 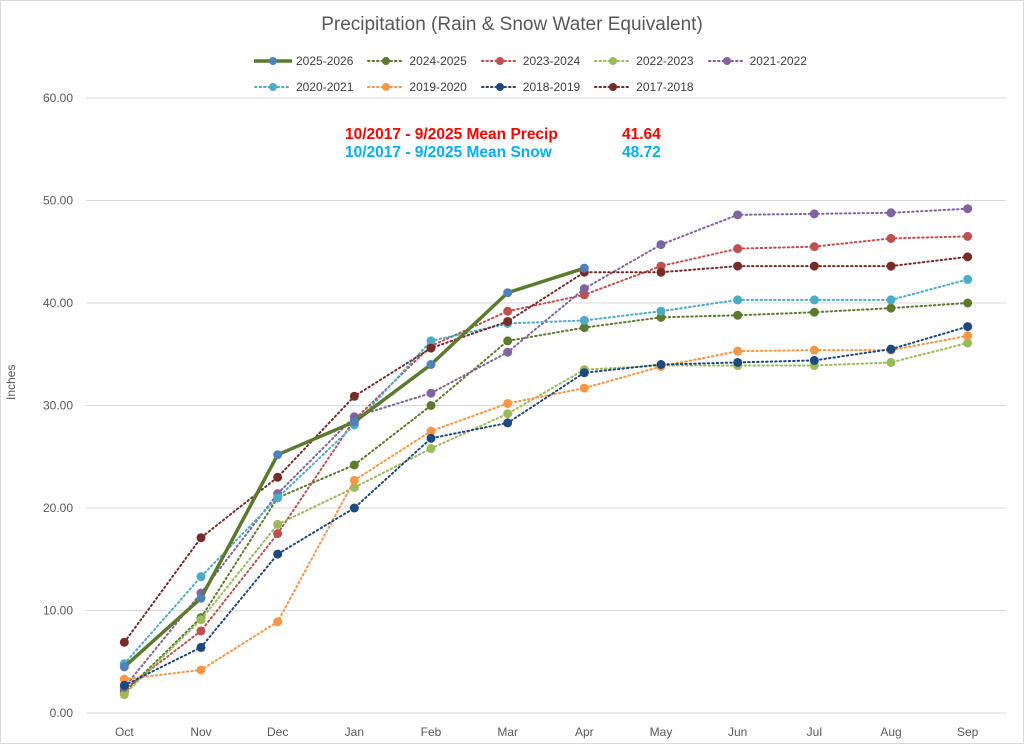 What do you see at coordinates (58, 508) in the screenshot?
I see `y-tick-label: 20.00` at bounding box center [58, 508].